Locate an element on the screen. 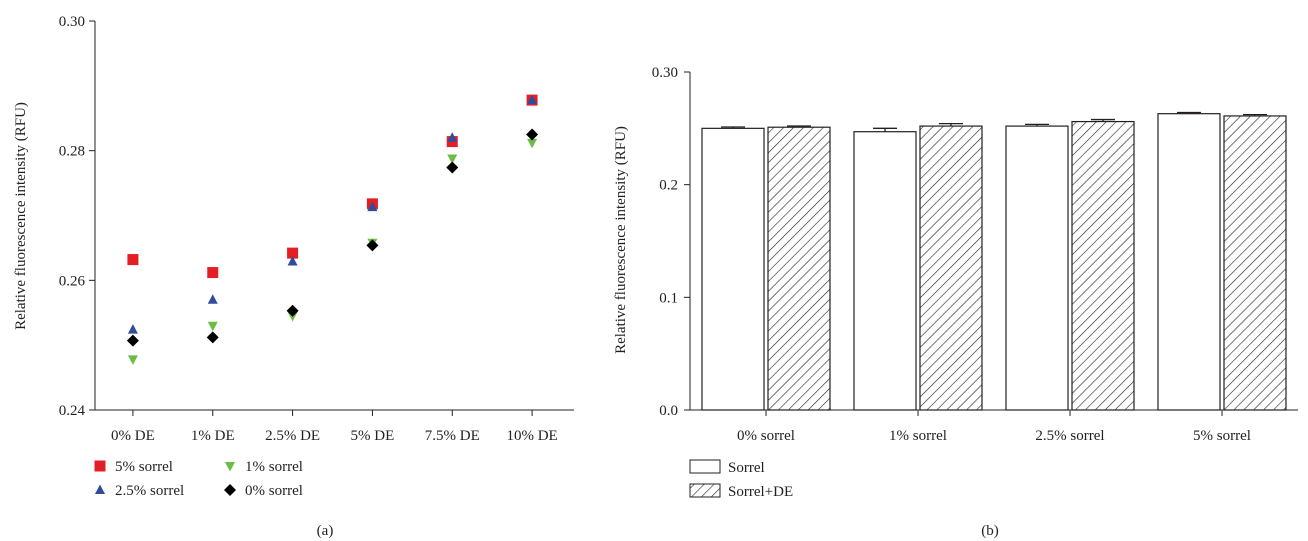 This screenshot has width=1308, height=541. chart-a-x-tick-label: 10% DE is located at coordinates (531, 436).